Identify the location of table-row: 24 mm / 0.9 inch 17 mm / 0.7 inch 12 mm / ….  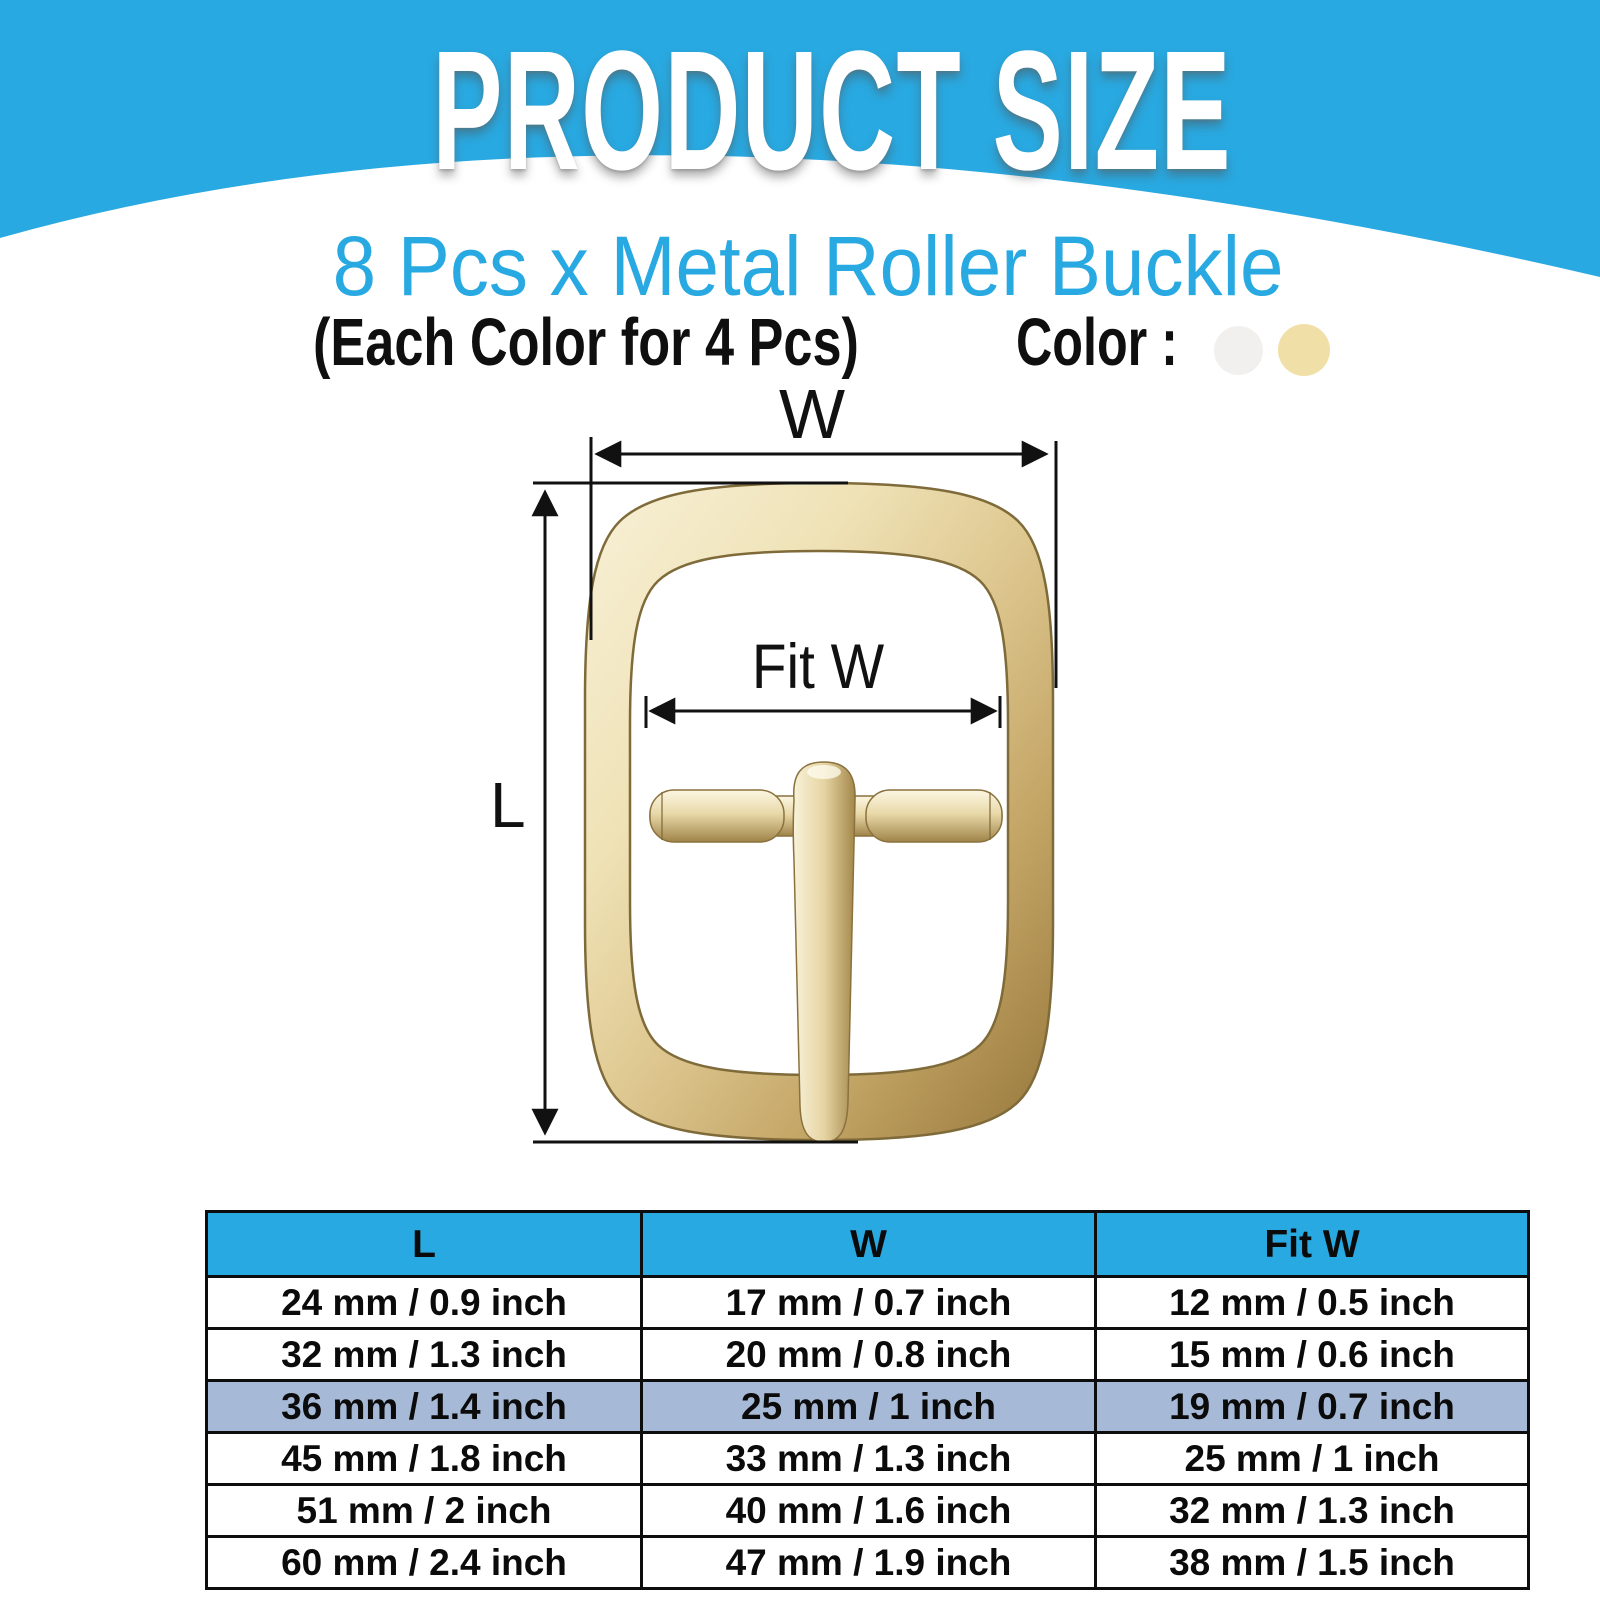
(867, 1302).